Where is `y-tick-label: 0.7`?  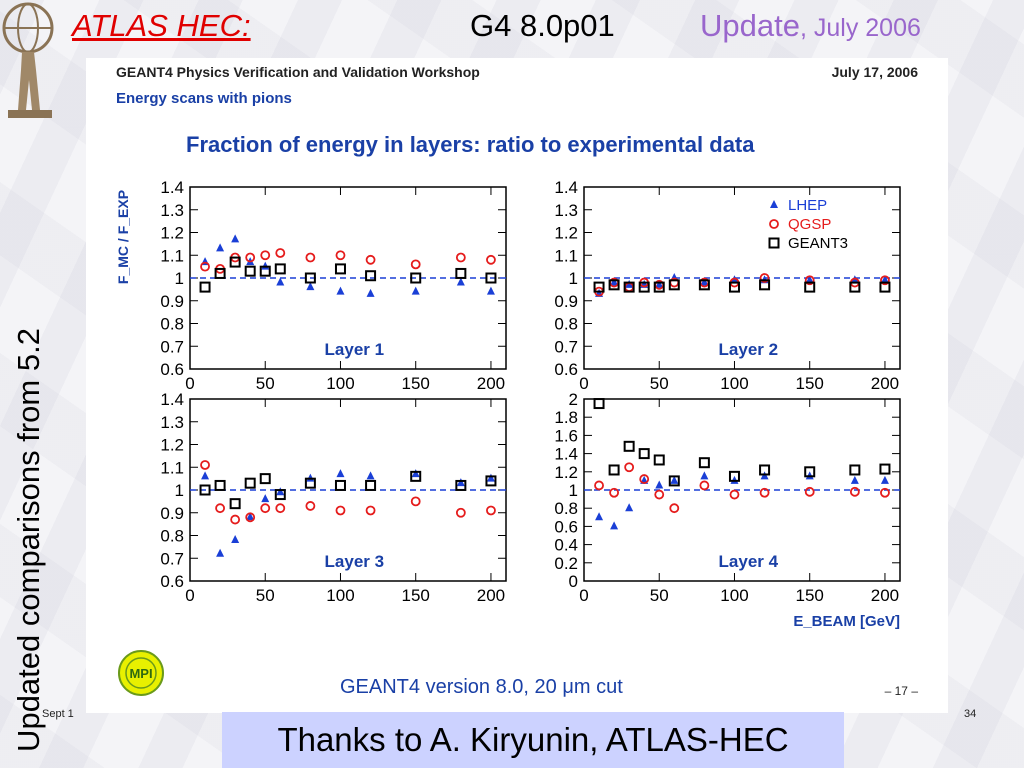 y-tick-label: 0.7 is located at coordinates (172, 346).